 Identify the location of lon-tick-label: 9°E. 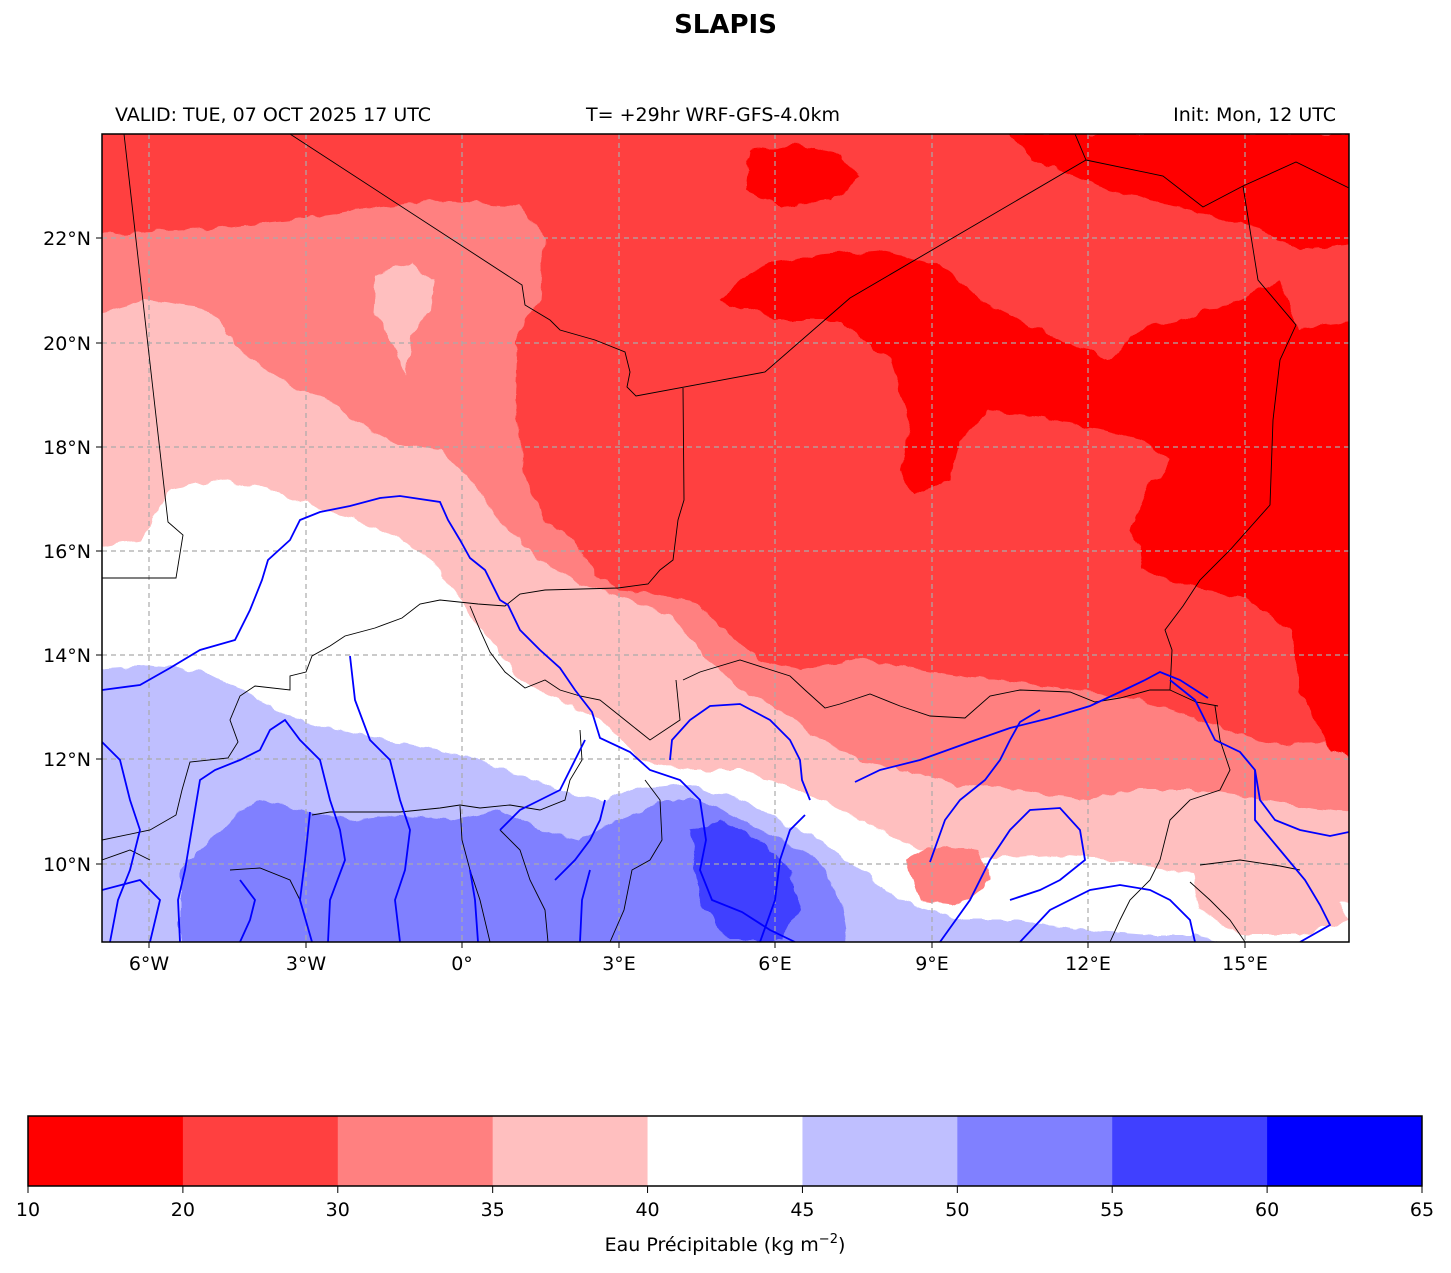
(932, 964).